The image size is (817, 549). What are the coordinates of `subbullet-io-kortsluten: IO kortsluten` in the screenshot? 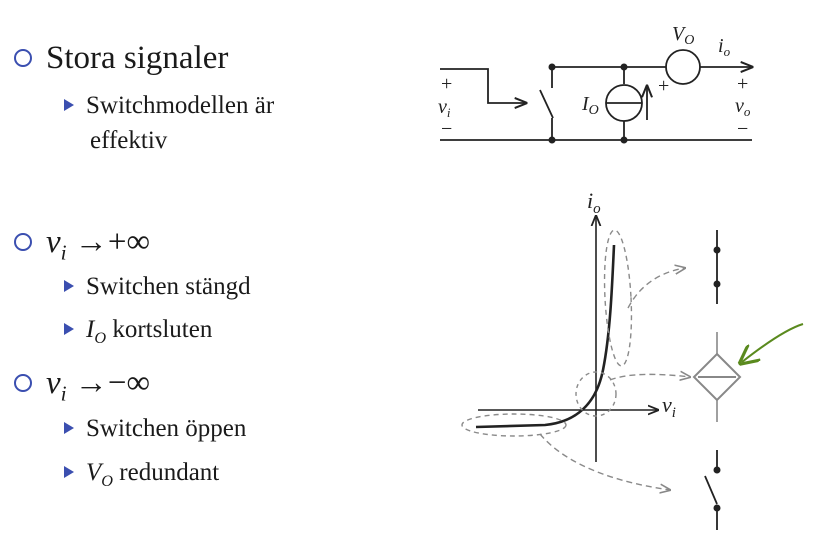 It's located at (138, 334).